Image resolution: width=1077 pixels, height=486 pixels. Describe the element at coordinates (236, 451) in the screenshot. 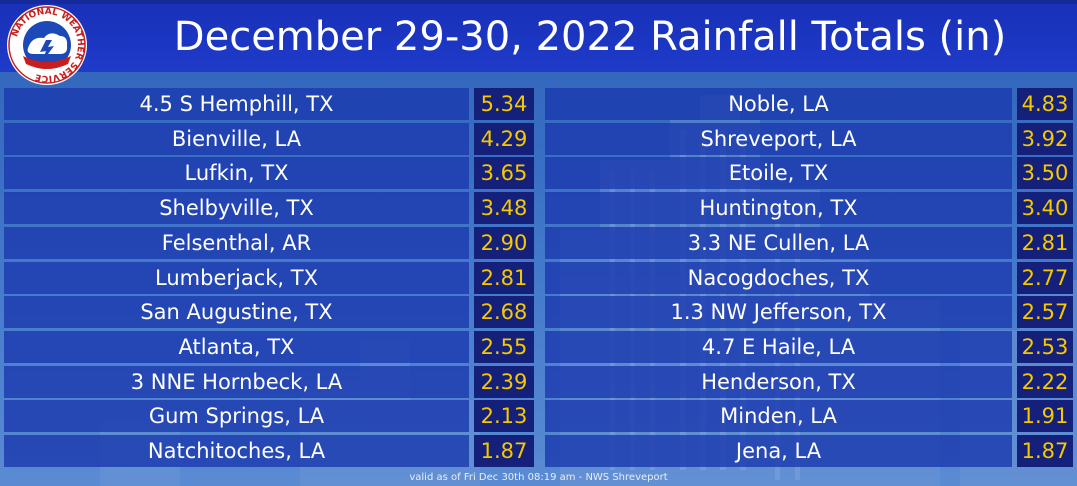

I see `location-name: Natchitoches, LA` at that location.